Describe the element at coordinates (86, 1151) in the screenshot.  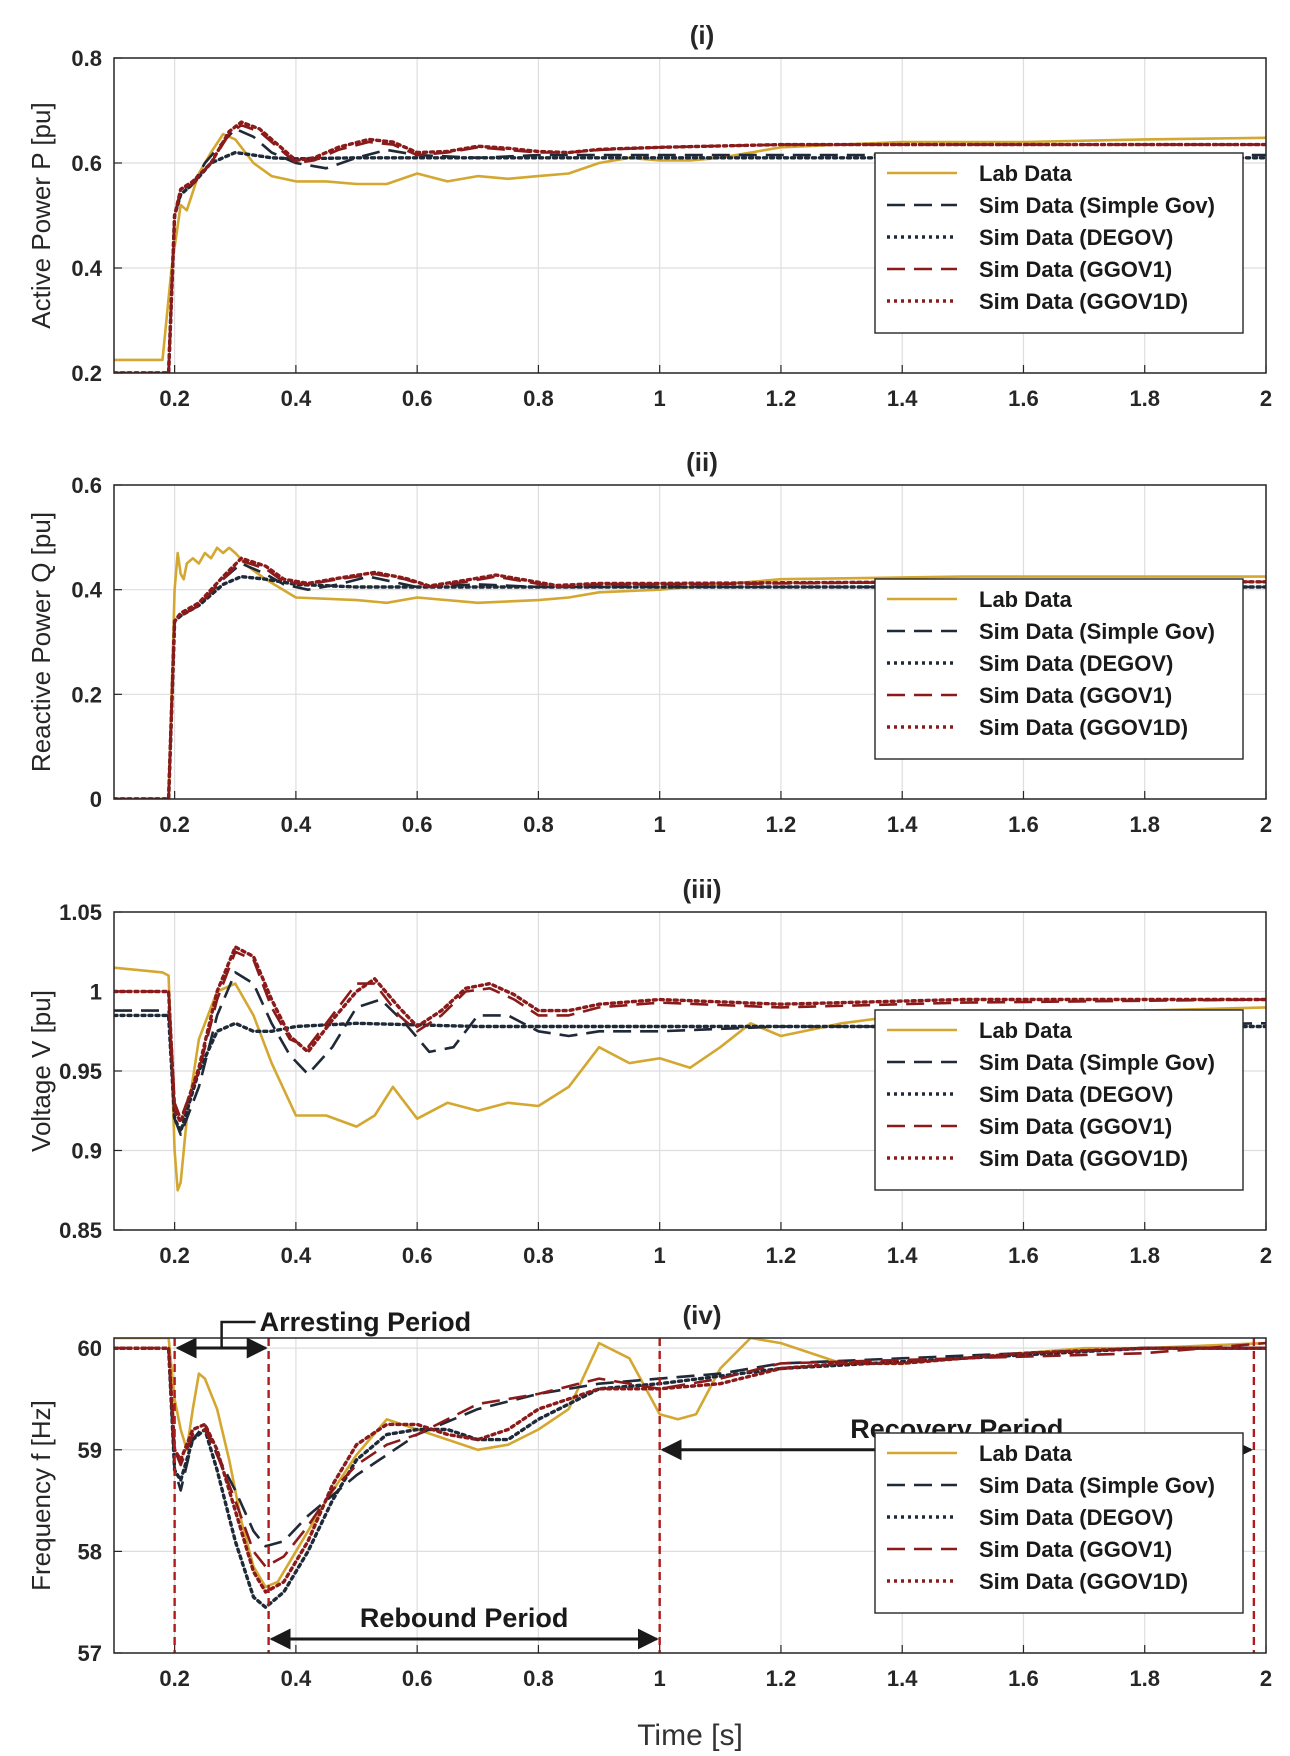
I see `y-tick-label: 0.9` at that location.